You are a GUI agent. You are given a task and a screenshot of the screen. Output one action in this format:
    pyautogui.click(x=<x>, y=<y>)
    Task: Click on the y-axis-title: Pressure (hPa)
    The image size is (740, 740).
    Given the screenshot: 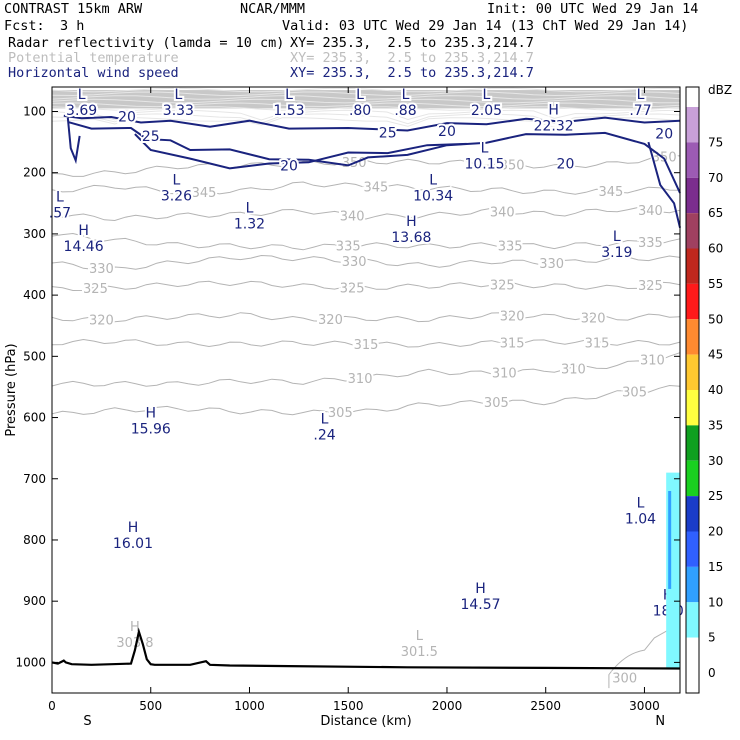 What is the action you would take?
    pyautogui.click(x=11, y=389)
    